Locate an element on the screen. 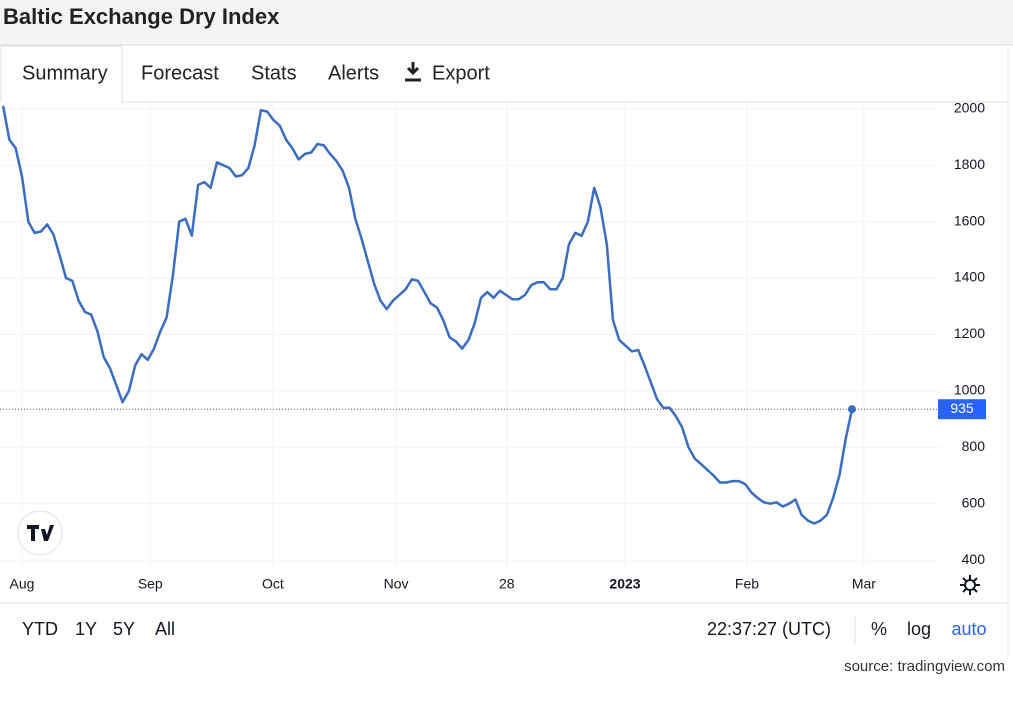 This screenshot has height=707, width=1013. settings-icon is located at coordinates (970, 585).